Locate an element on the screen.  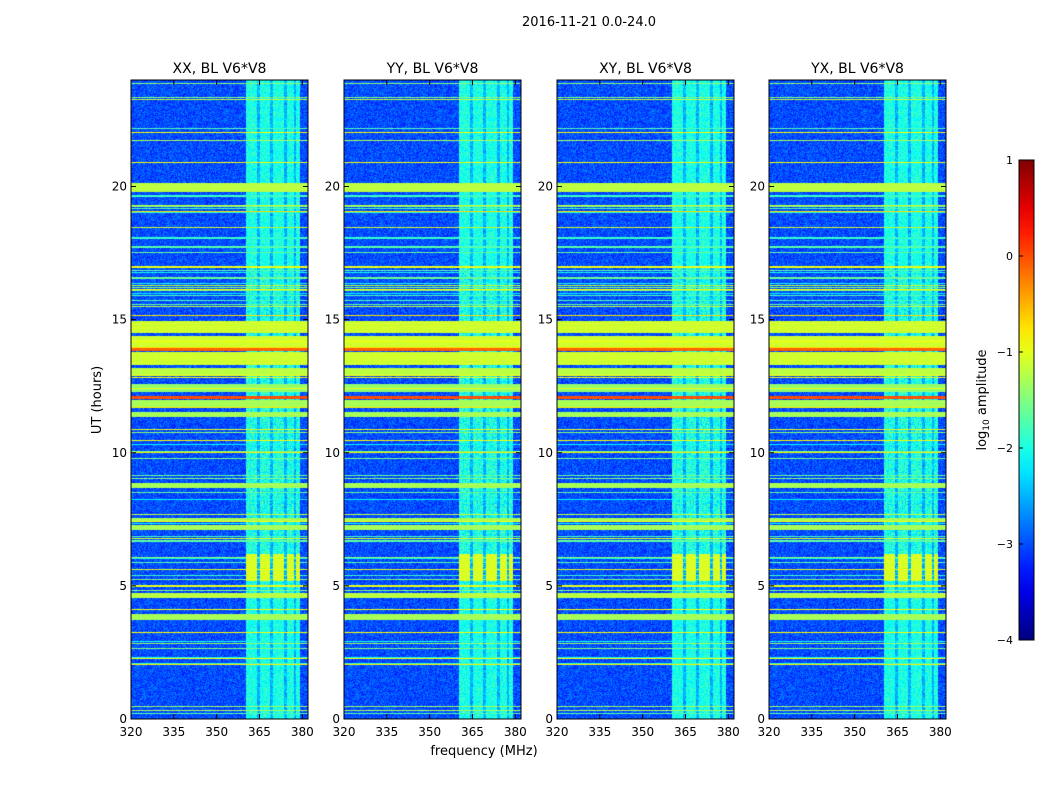
colorbar-label: log10 amplitude is located at coordinates (983, 399).